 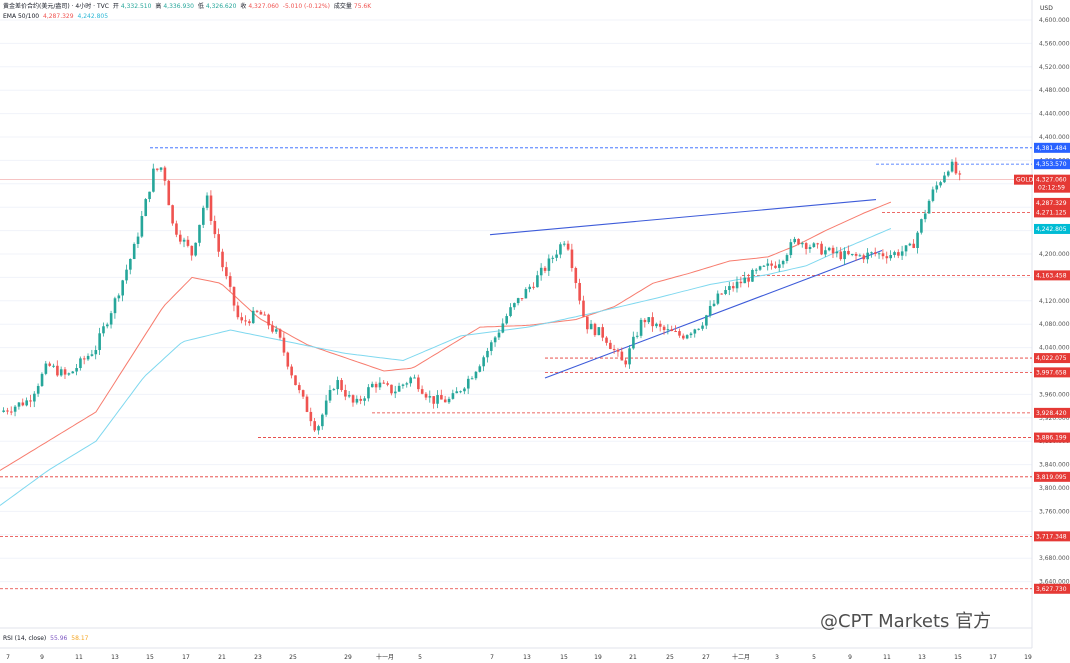 I want to click on price-label: 3,717.348, so click(x=1052, y=536).